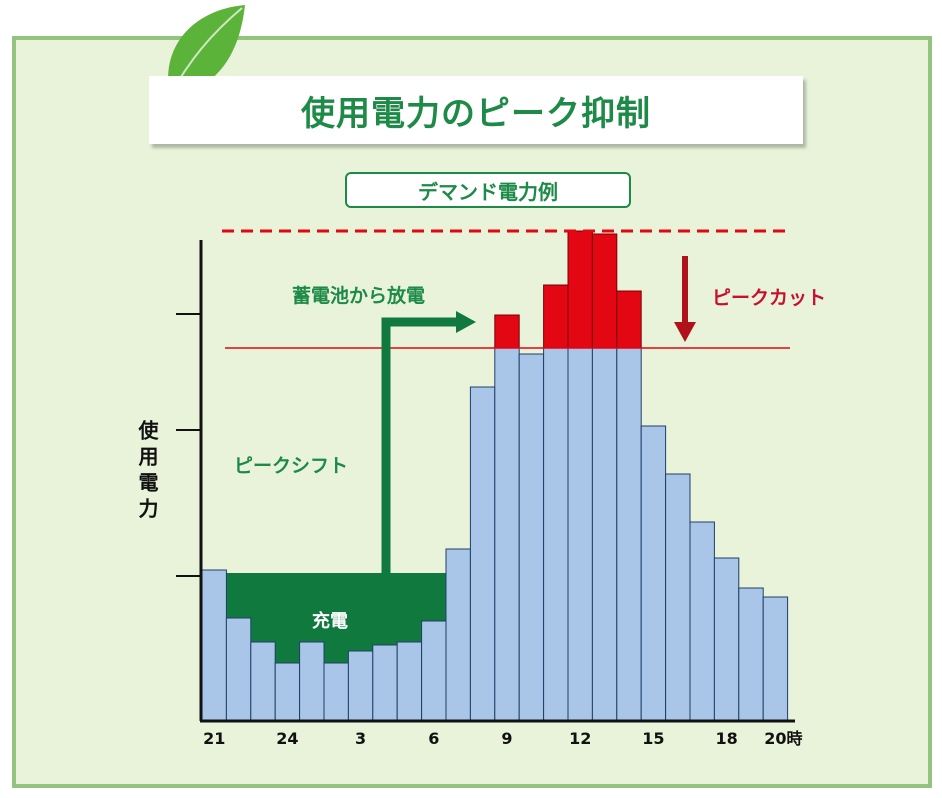 This screenshot has height=798, width=942. I want to click on discharge-label: 蓄電池から放電, so click(358, 295).